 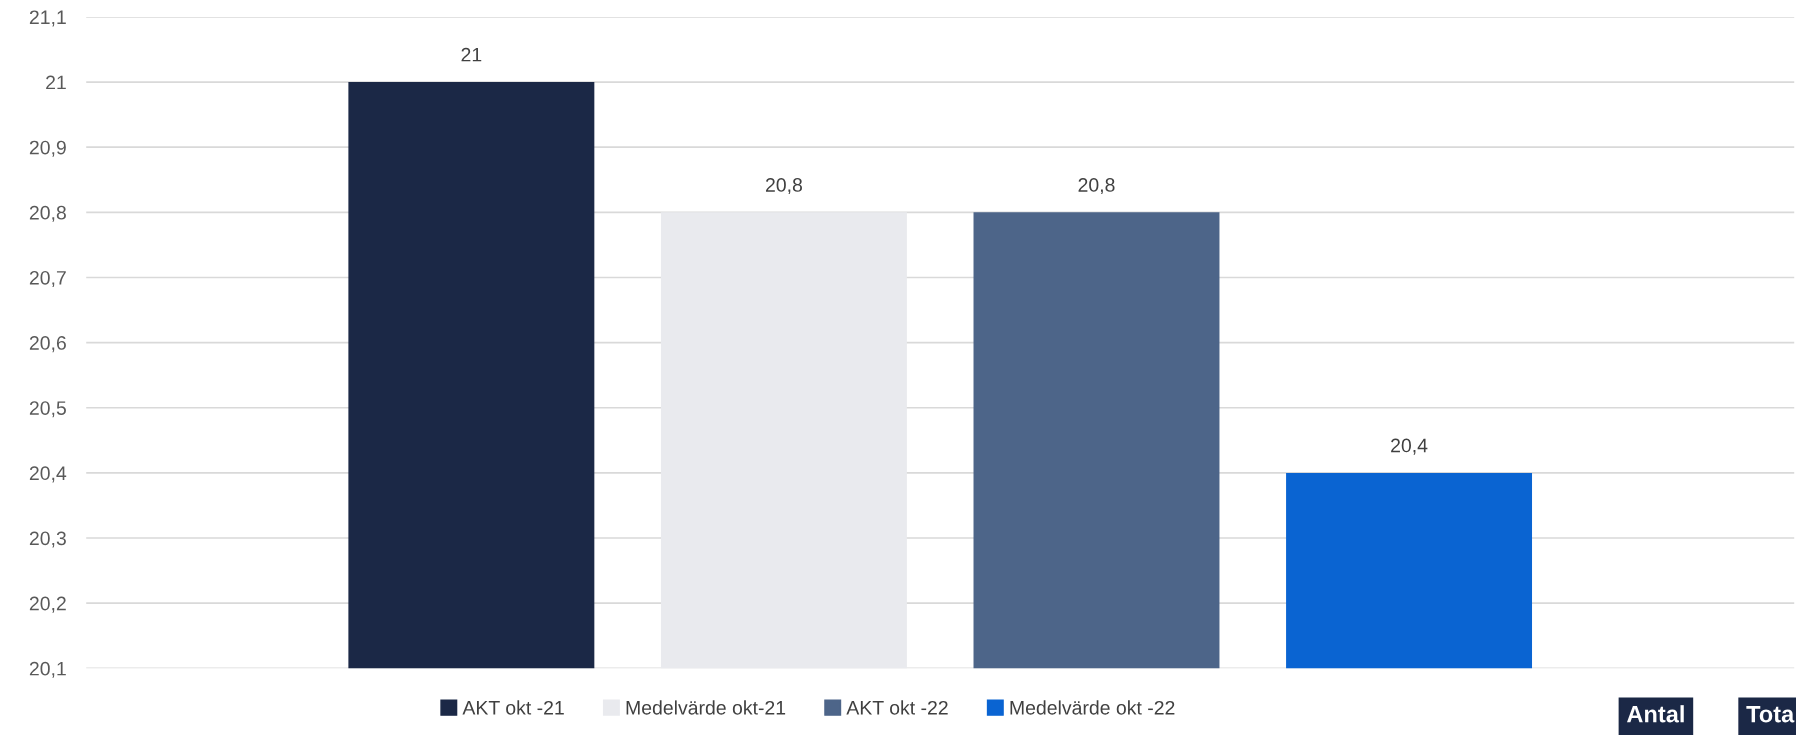 I want to click on y-tick-label: 20,4, so click(x=48, y=474).